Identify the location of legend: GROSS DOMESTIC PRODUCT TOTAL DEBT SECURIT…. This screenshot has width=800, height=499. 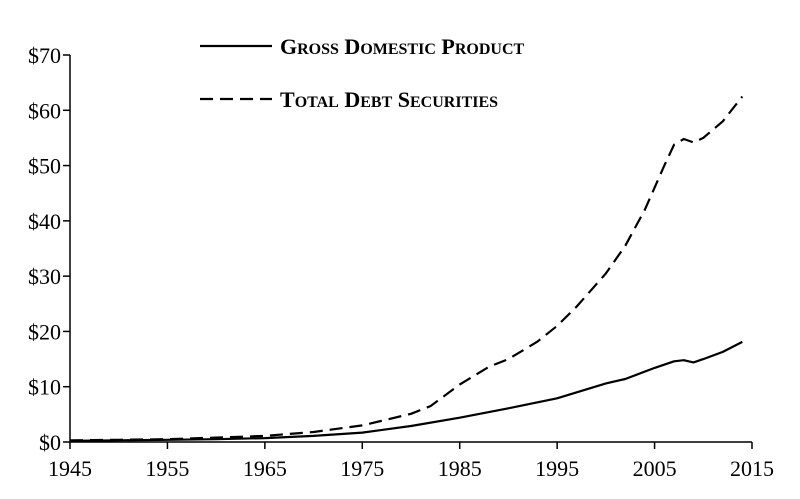
(362, 73).